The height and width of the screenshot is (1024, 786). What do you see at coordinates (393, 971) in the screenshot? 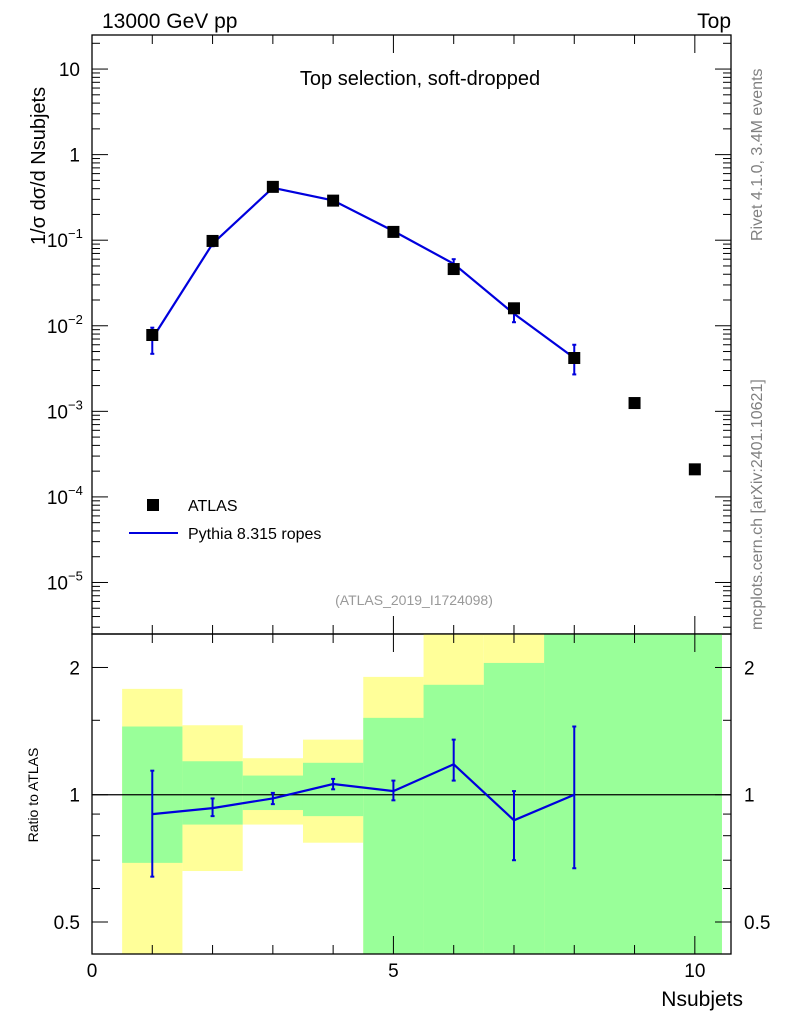
I see `ratio-xtick-label: 5` at bounding box center [393, 971].